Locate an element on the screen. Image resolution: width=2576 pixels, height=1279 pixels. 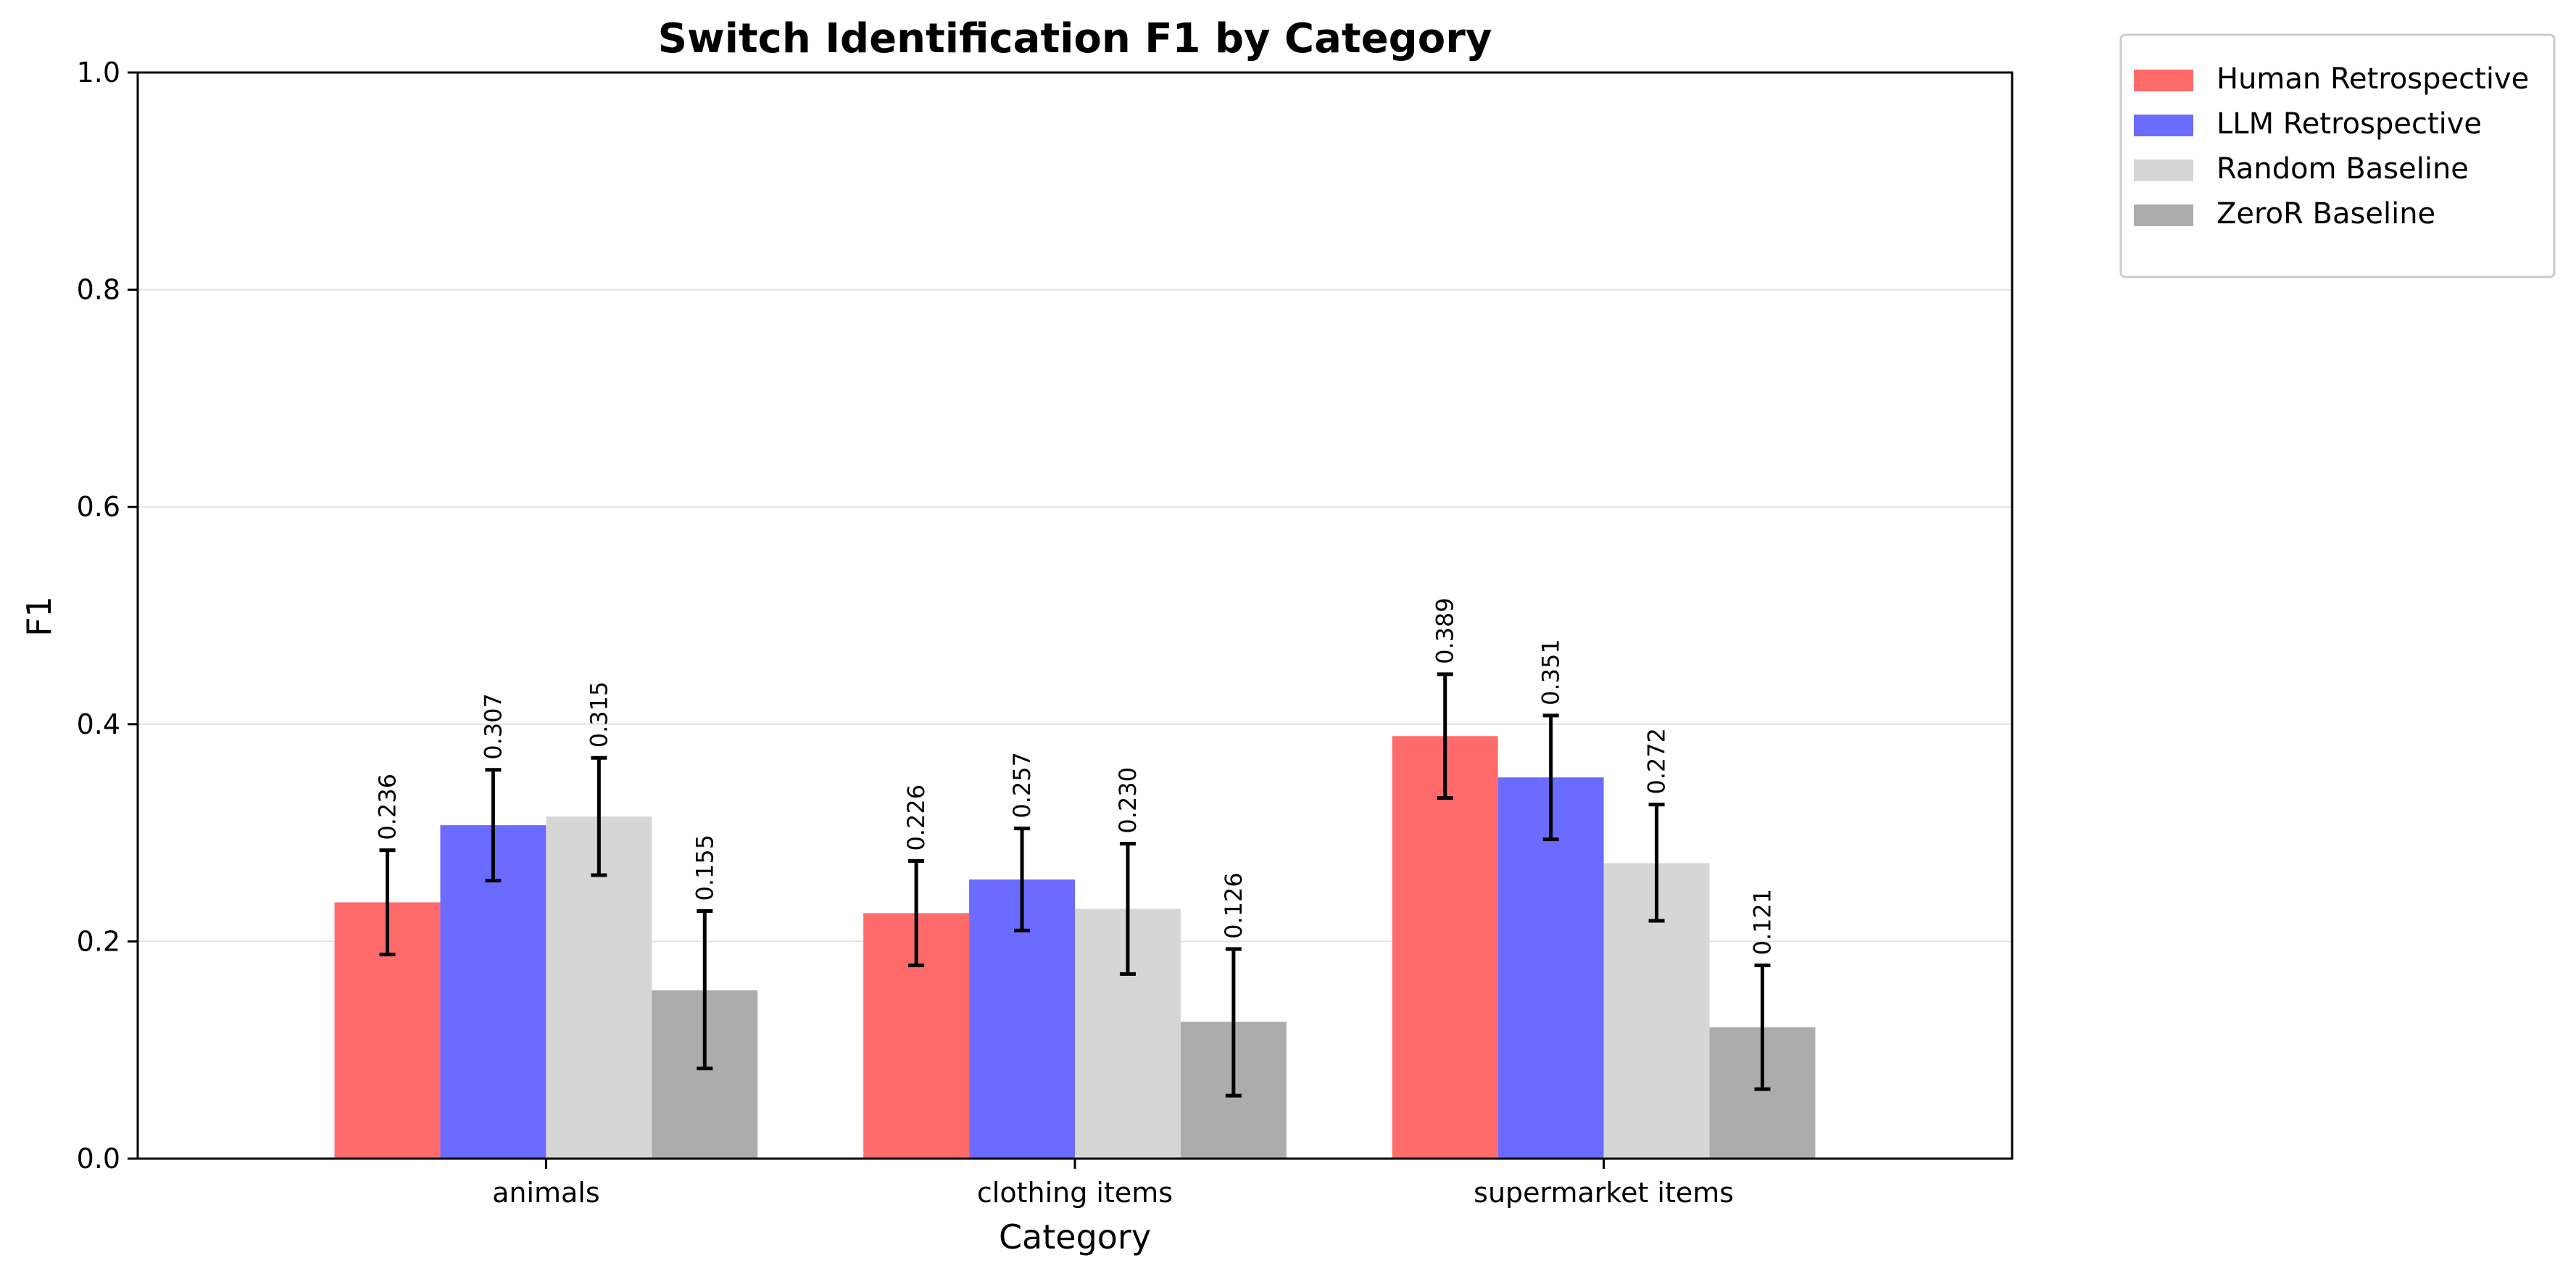
y-tick-label: 0.4 is located at coordinates (98, 724).